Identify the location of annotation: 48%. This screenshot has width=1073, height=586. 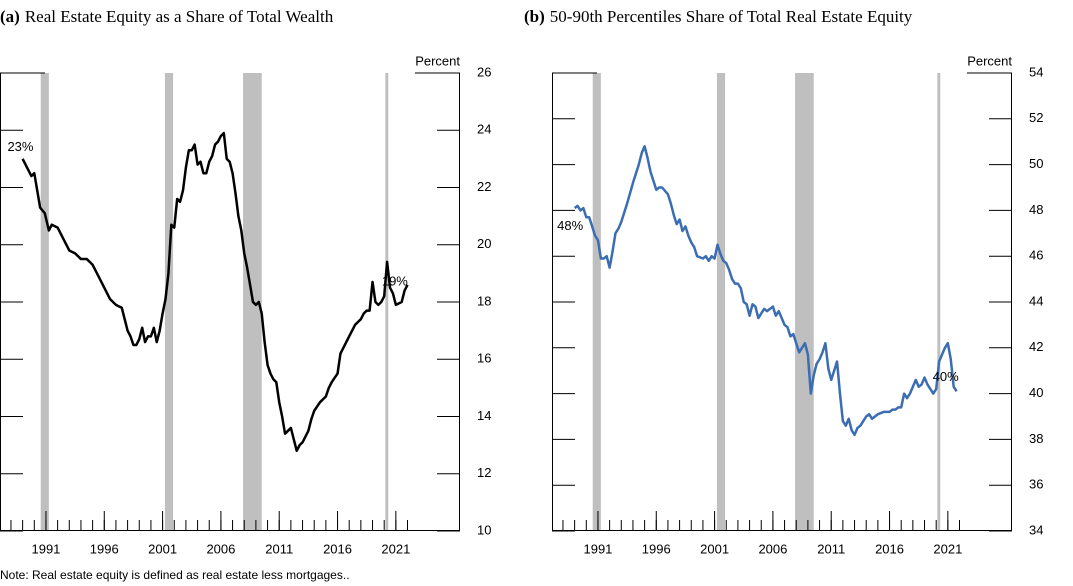
(570, 225).